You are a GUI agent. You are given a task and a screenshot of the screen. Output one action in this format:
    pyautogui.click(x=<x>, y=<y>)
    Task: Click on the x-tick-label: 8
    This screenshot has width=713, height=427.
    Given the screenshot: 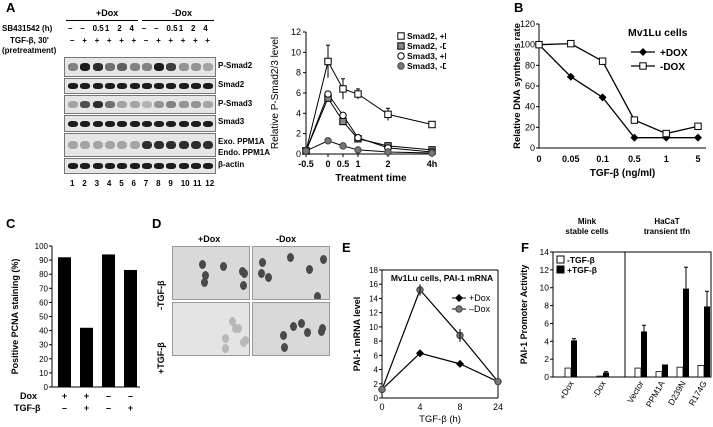 What is the action you would take?
    pyautogui.click(x=459, y=407)
    